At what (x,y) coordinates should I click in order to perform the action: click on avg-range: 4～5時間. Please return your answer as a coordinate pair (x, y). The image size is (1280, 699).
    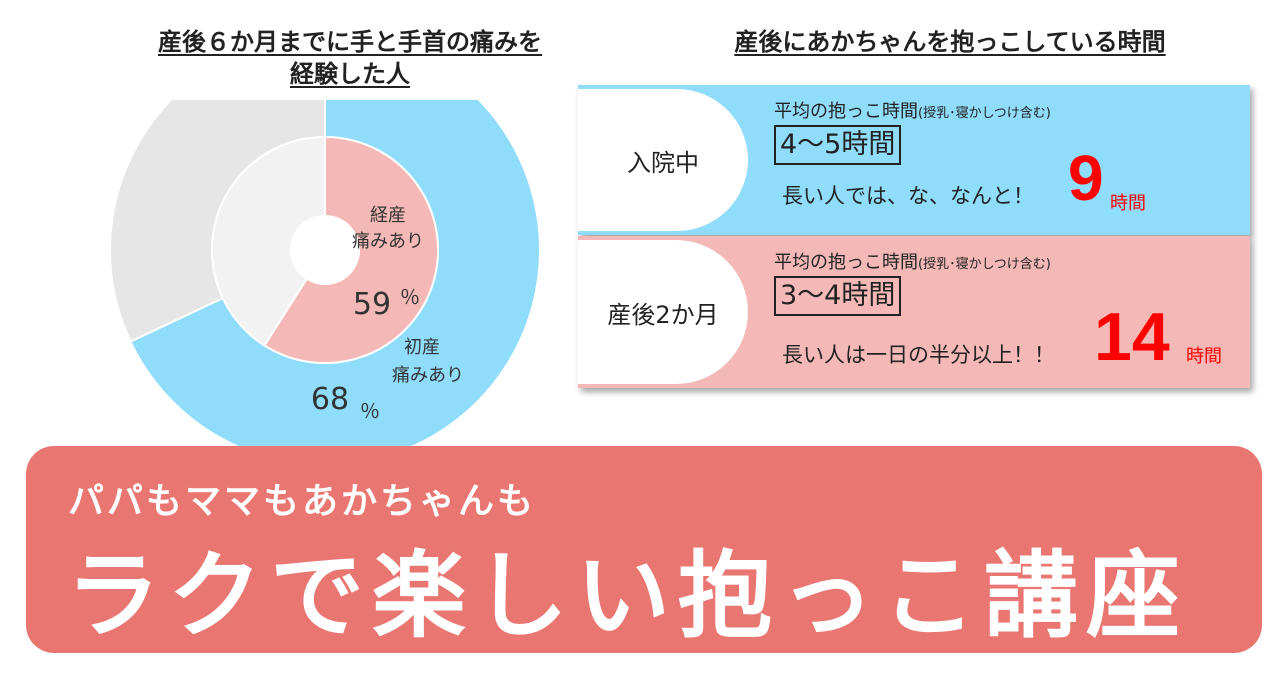
    Looking at the image, I should click on (838, 145).